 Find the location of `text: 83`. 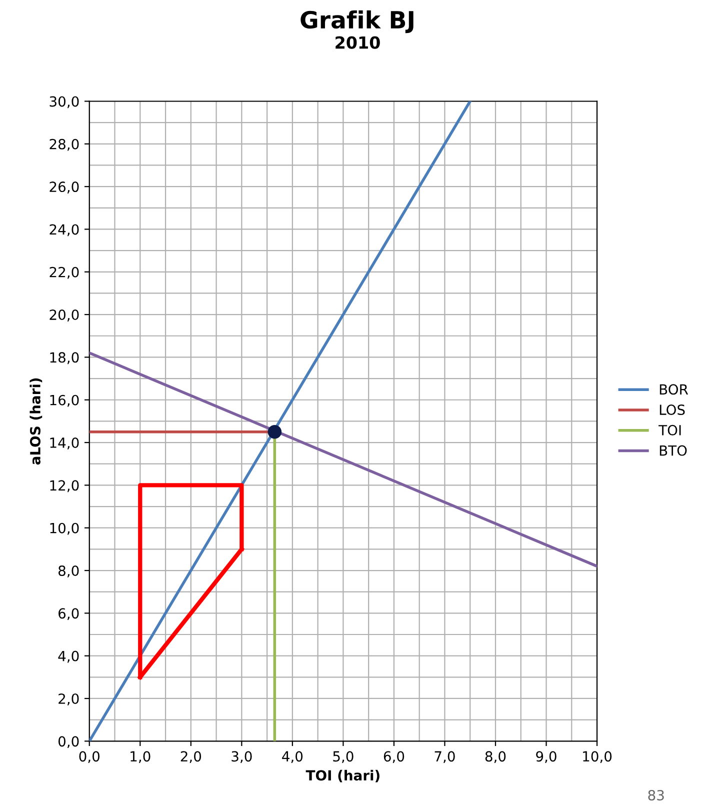

text: 83 is located at coordinates (656, 795).